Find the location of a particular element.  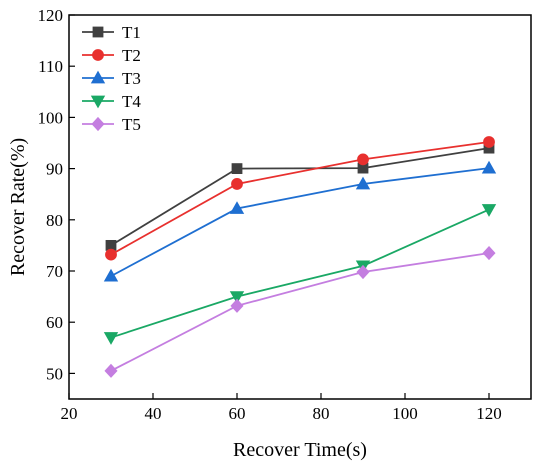

x-tick-label: 100 is located at coordinates (405, 413).